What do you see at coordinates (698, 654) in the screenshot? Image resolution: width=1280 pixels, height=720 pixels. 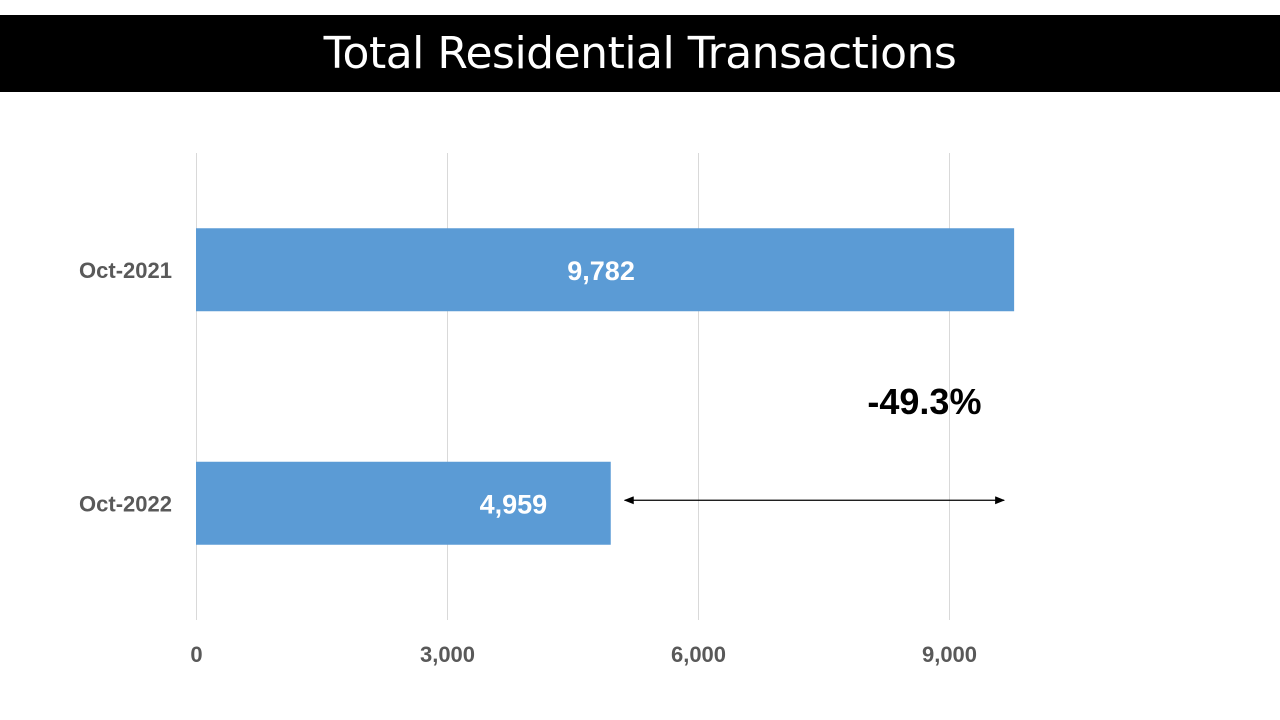 I see `x-tick-label: 6,000` at bounding box center [698, 654].